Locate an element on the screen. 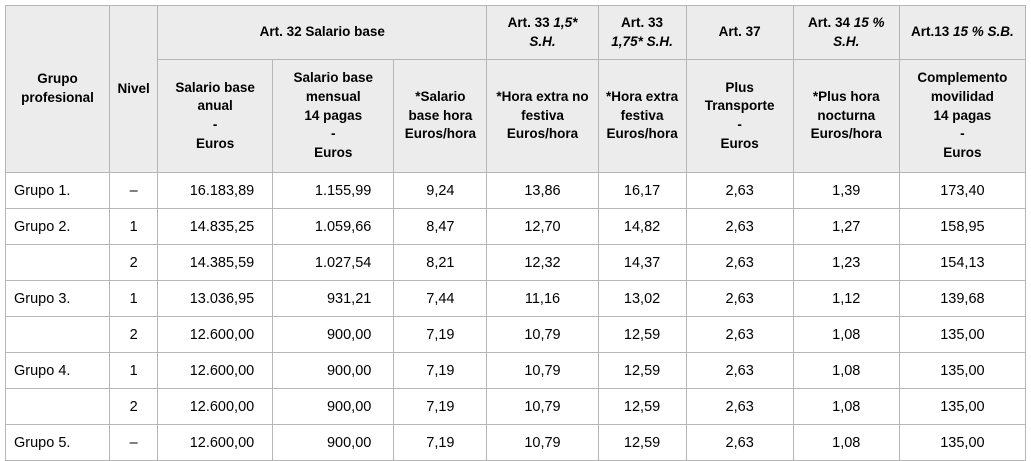 This screenshot has width=1031, height=461. cell-plus-hora-nocturna: 1,39 is located at coordinates (846, 190).